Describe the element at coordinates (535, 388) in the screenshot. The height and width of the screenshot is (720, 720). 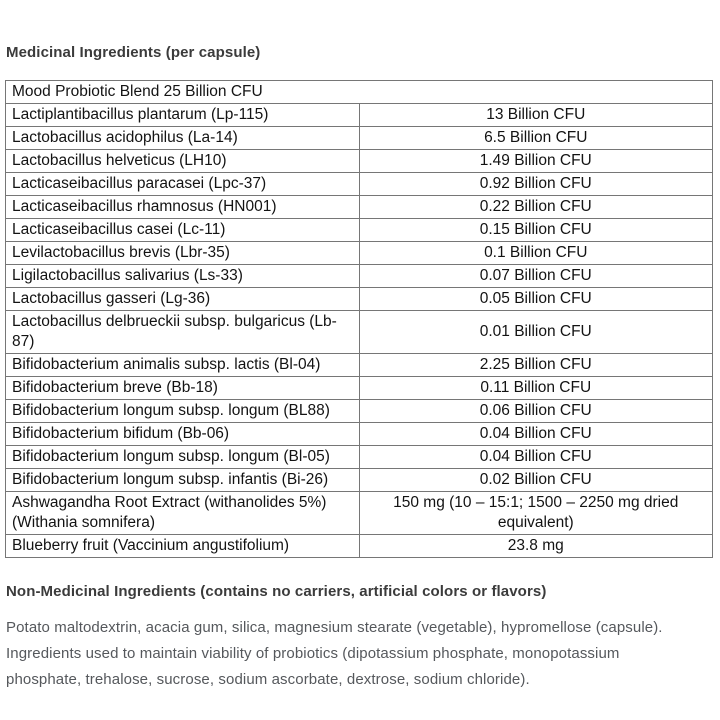
I see `amount-cell: 0.11 Billion CFU` at that location.